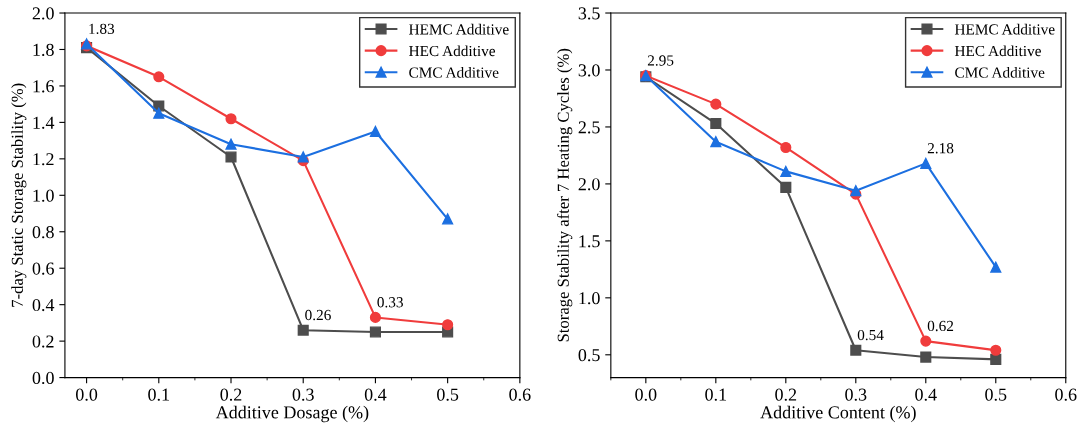  I want to click on y-tick-label: 0.6, so click(43, 268).